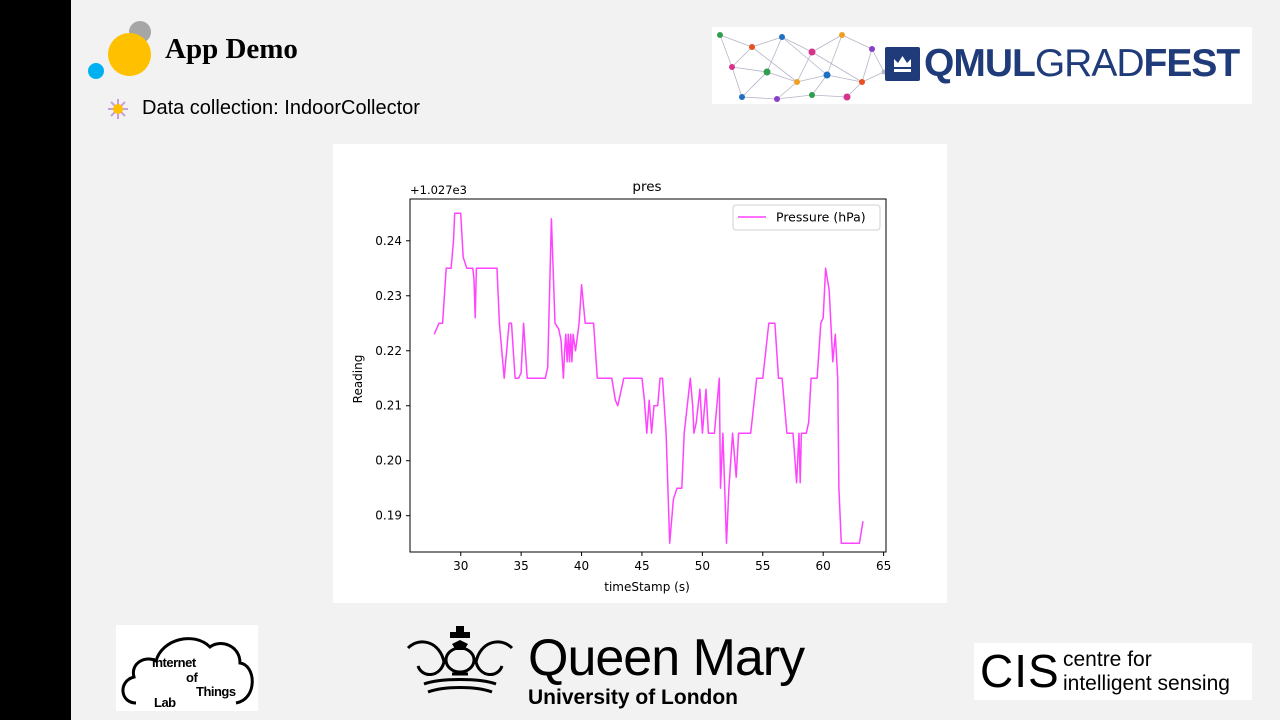 This screenshot has width=1280, height=720. I want to click on y-tick-label: 0.22, so click(388, 351).